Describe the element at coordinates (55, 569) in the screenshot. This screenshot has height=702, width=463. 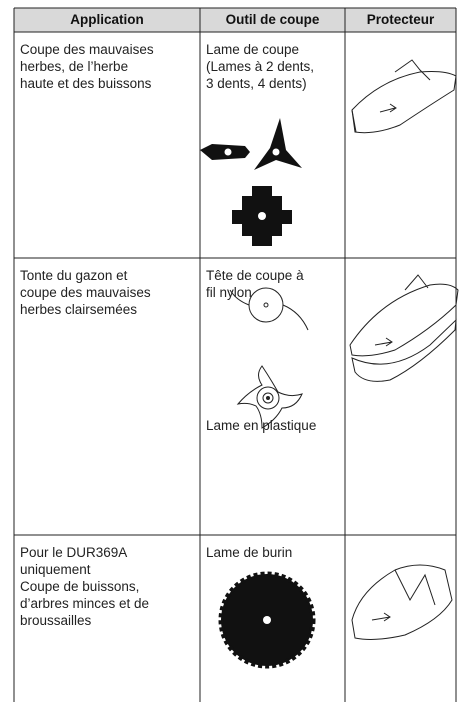
I see `application-text: uniquement` at that location.